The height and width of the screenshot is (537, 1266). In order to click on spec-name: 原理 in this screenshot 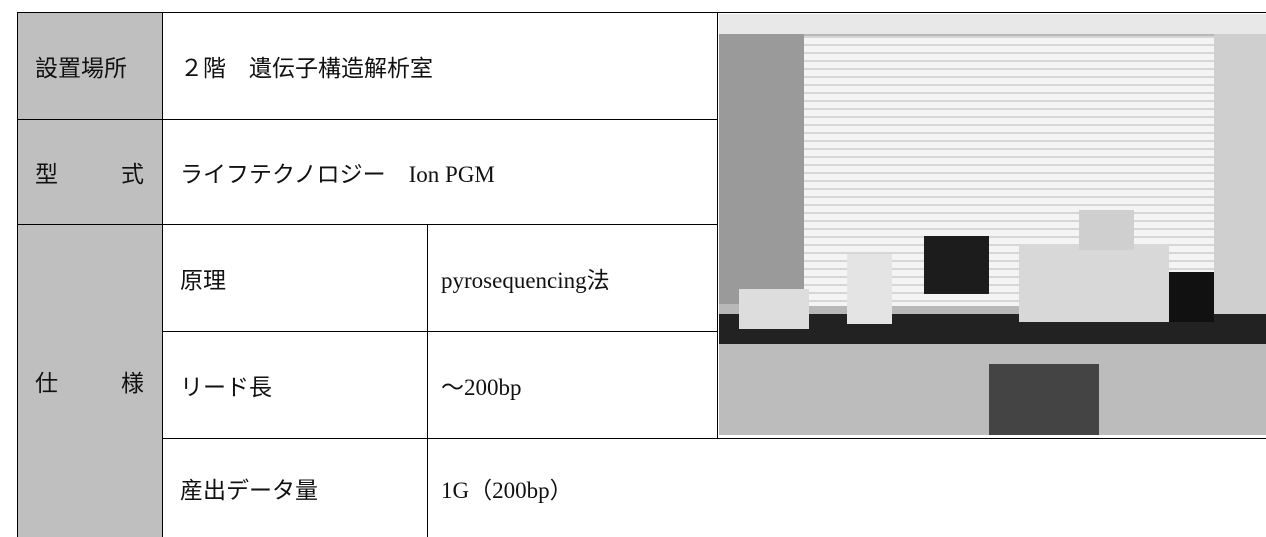, I will do `click(203, 280)`.